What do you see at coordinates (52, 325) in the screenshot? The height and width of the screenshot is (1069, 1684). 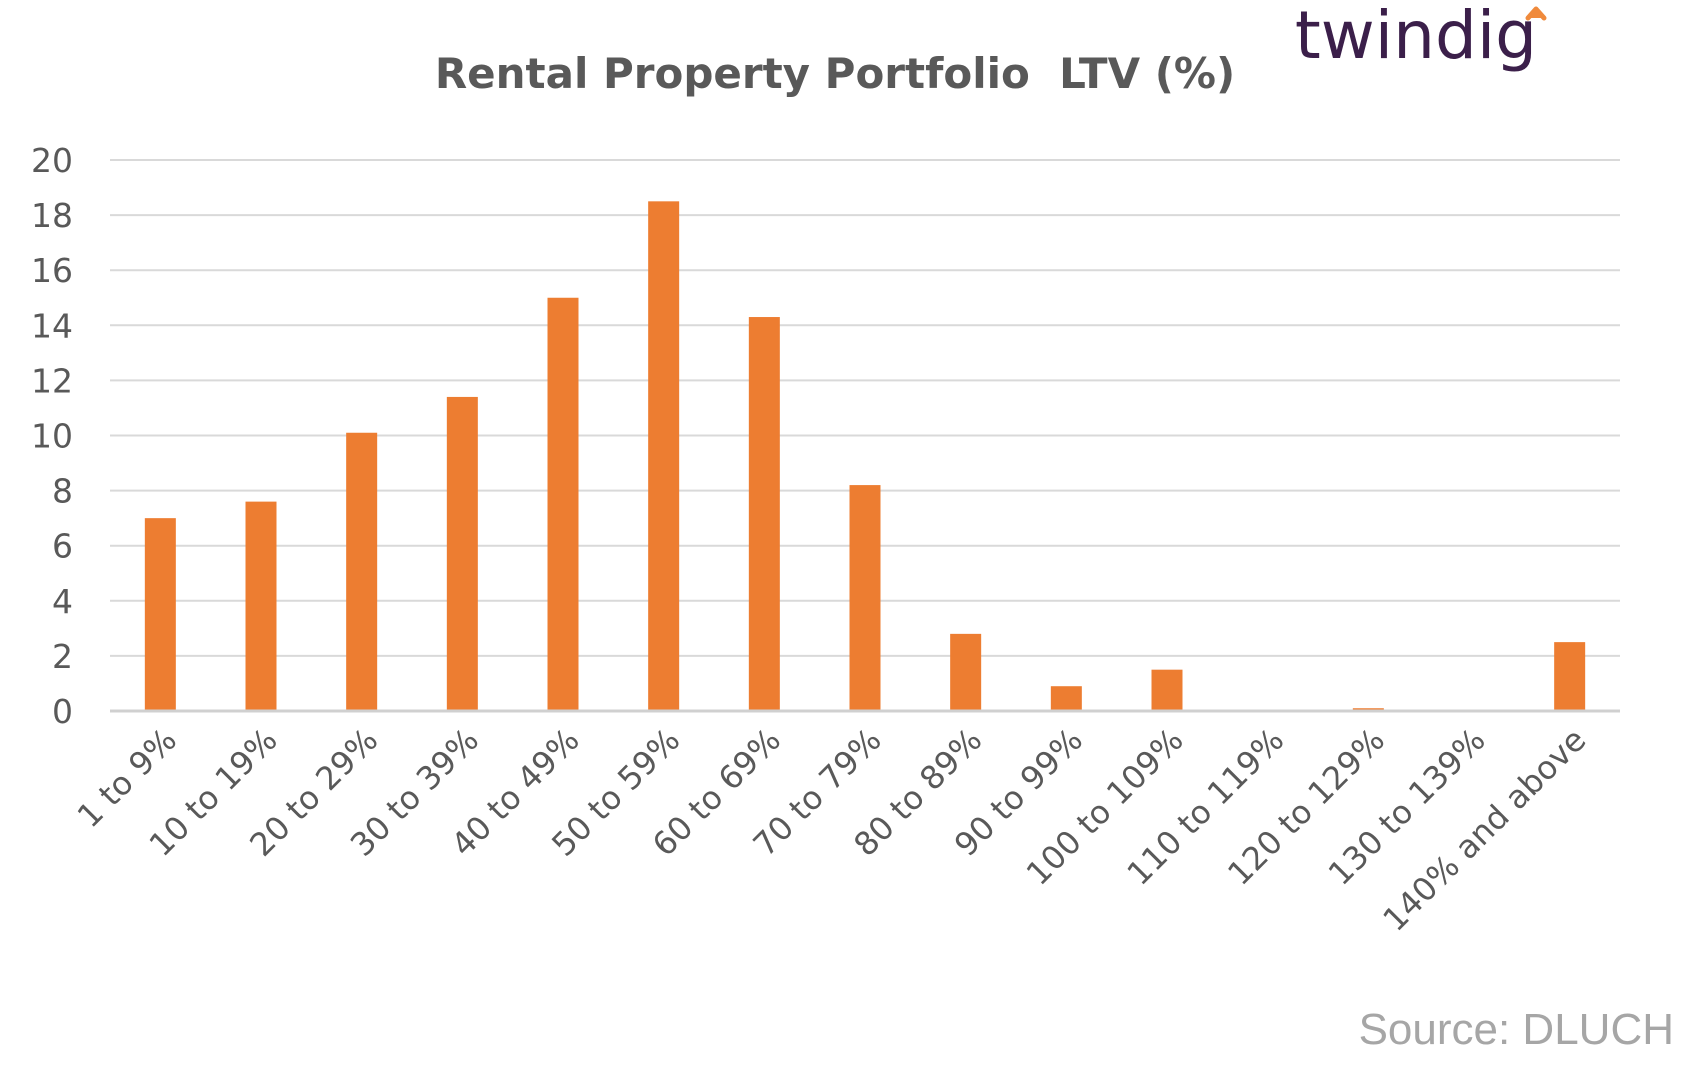 I see `y-tick-label: 14` at bounding box center [52, 325].